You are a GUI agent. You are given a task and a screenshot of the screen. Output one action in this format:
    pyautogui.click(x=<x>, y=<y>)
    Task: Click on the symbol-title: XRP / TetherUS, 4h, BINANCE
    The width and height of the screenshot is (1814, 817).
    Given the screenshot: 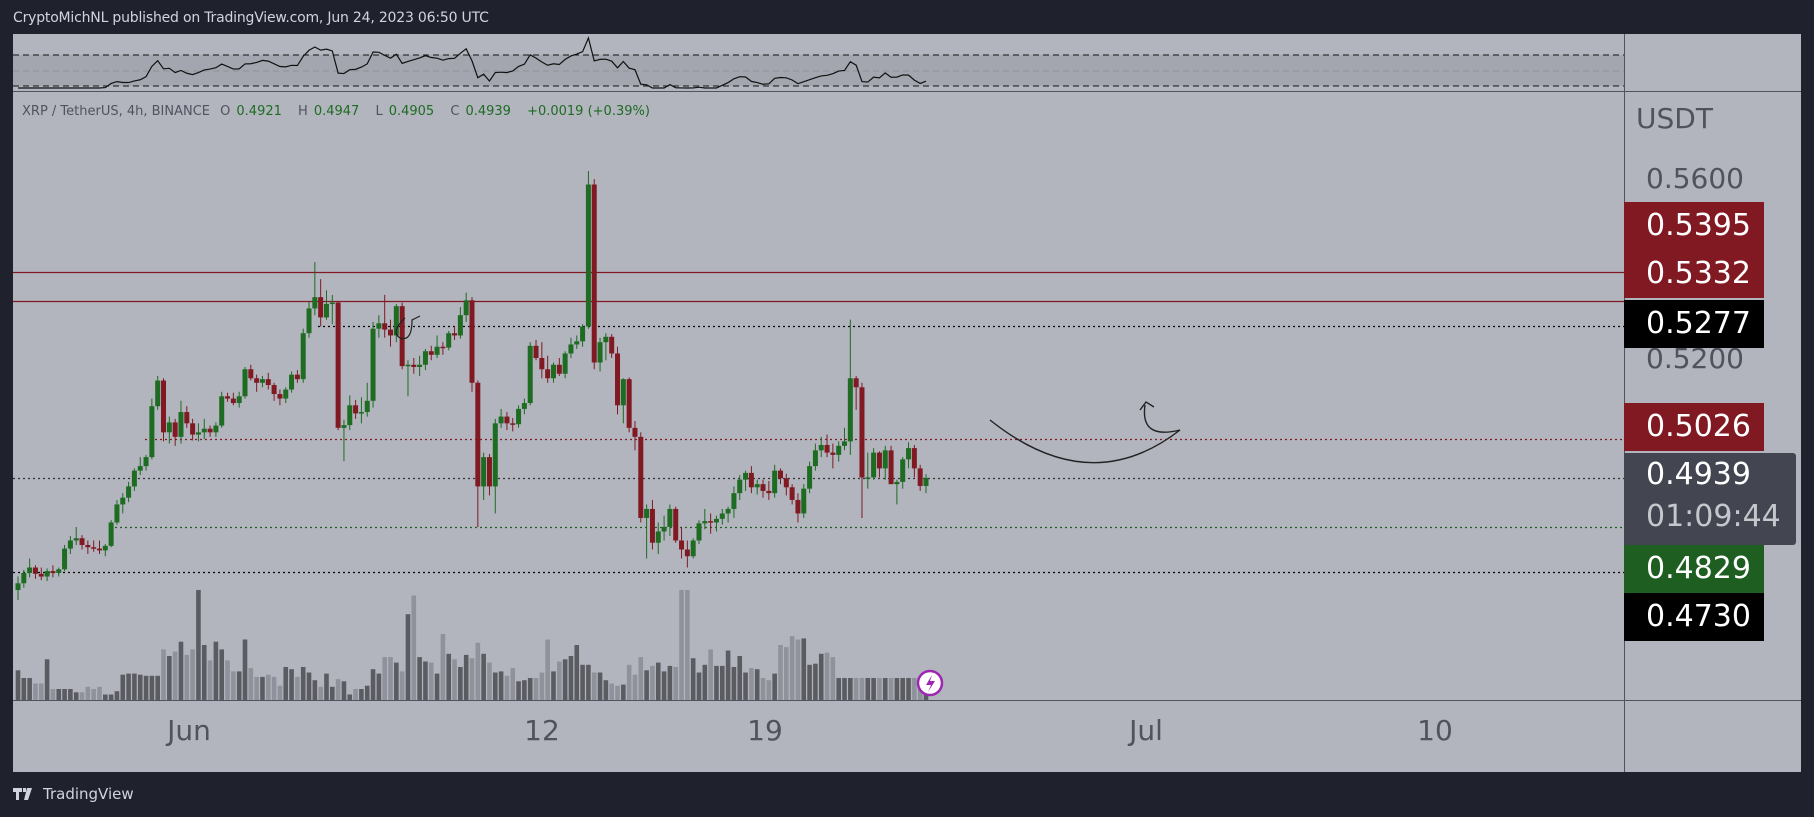 What is the action you would take?
    pyautogui.click(x=116, y=111)
    